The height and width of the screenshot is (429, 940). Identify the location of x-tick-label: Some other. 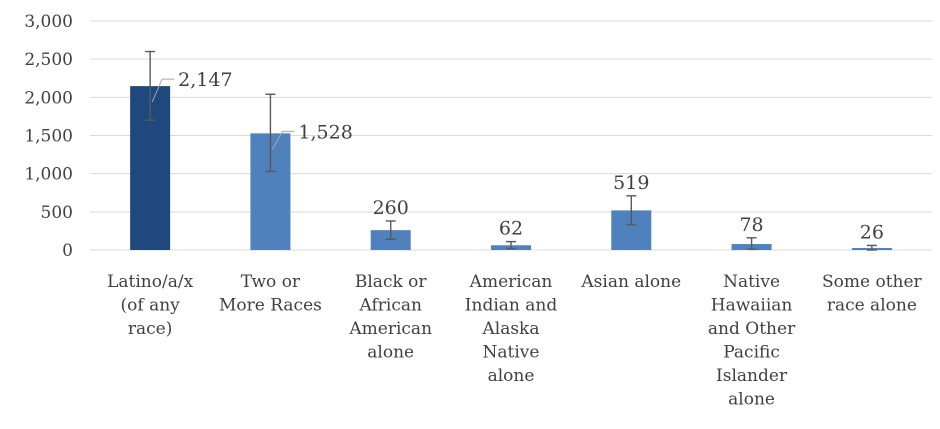
(872, 282).